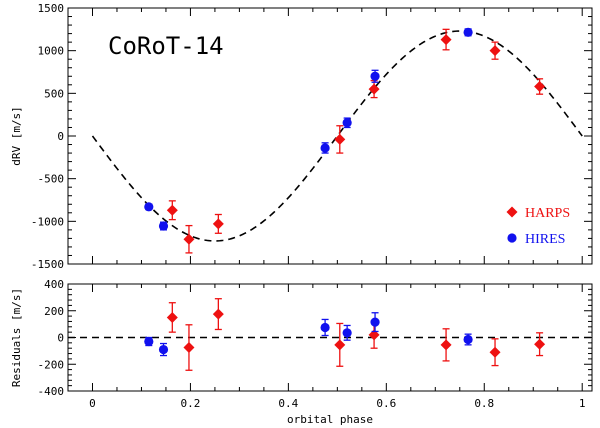 The width and height of the screenshot is (600, 428). What do you see at coordinates (51, 338) in the screenshot?
I see `residuals-y-tick-labels: -400 -200 0 200 400` at bounding box center [51, 338].